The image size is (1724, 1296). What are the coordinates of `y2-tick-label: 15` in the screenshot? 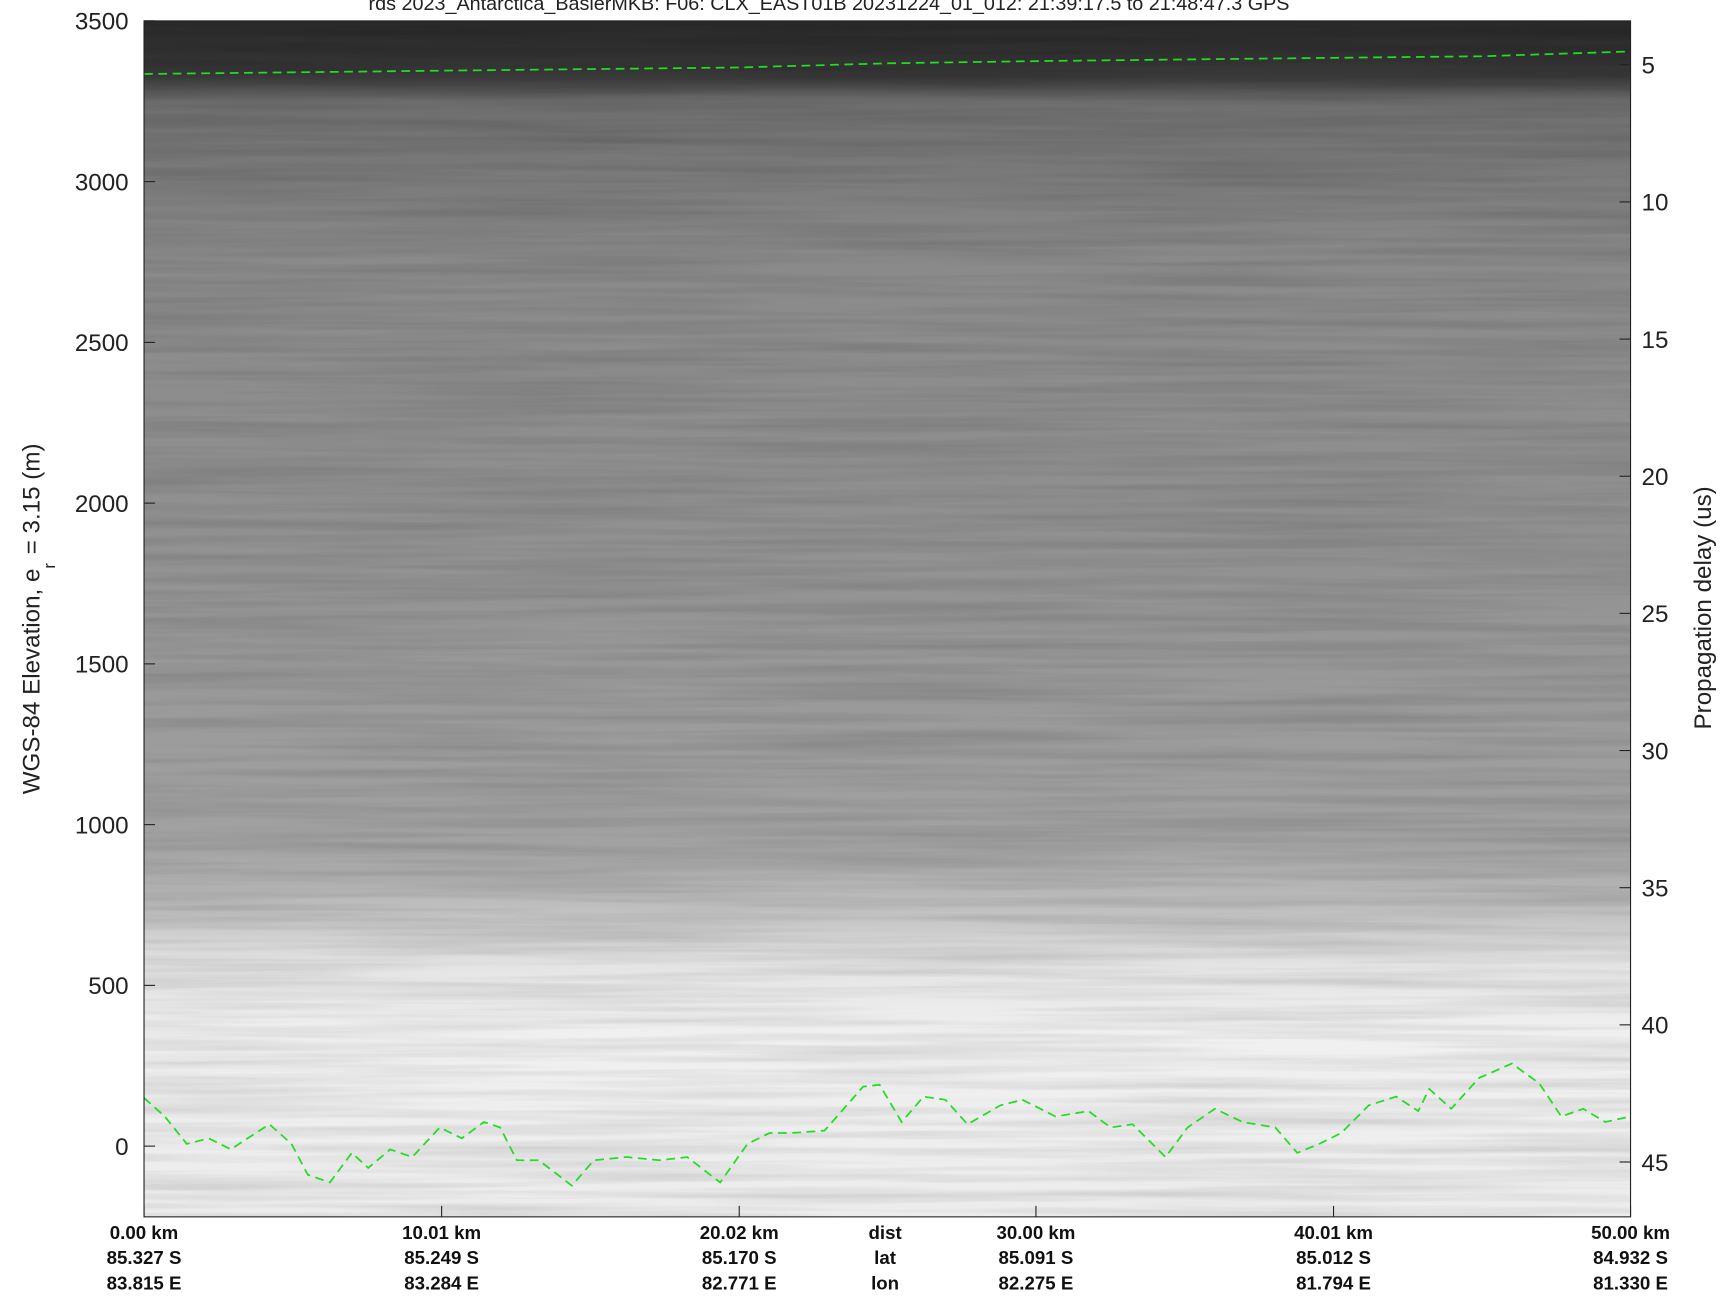 It's located at (1655, 340).